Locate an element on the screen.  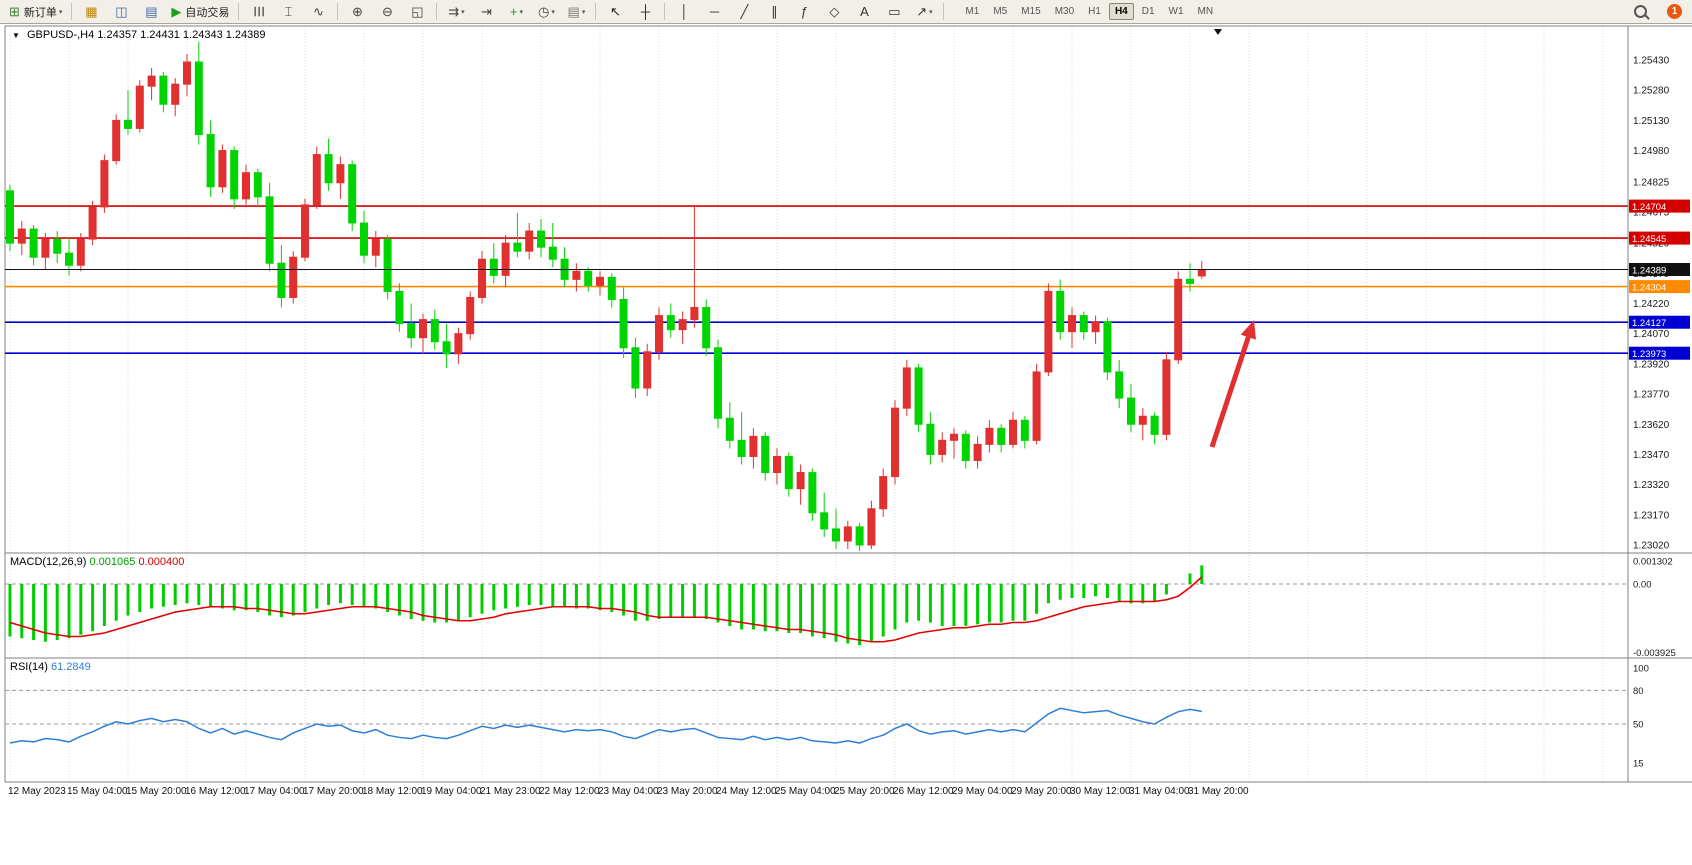
time-axis-label: 31 May 20:00 is located at coordinates (1218, 791).